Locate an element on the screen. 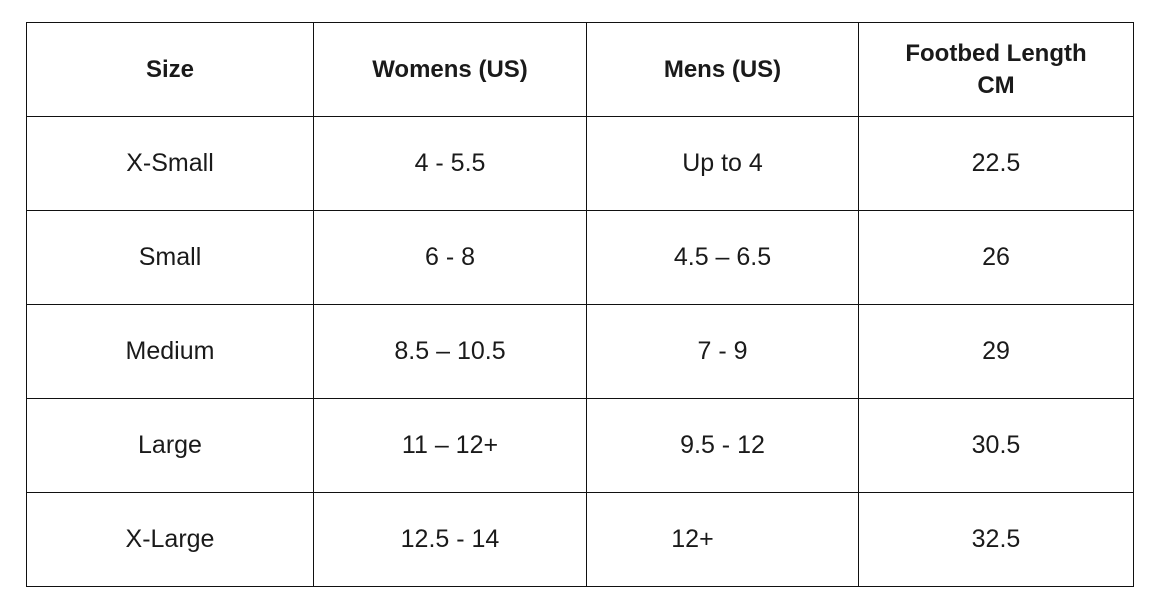 Image resolution: width=1155 pixels, height=612 pixels. cell-womens: 4 - 5.5 is located at coordinates (450, 163).